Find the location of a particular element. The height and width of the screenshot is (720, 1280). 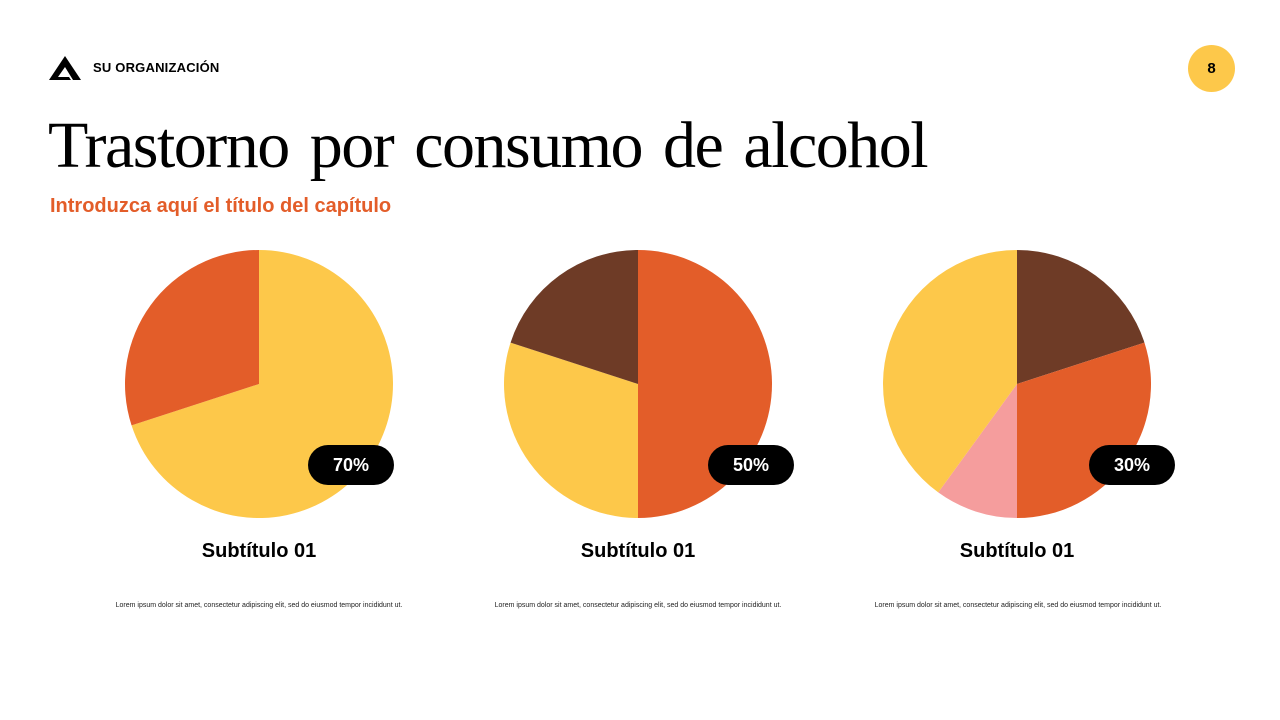

chapter-subtitle: Introduzca aquí el título del capítulo is located at coordinates (221, 206).